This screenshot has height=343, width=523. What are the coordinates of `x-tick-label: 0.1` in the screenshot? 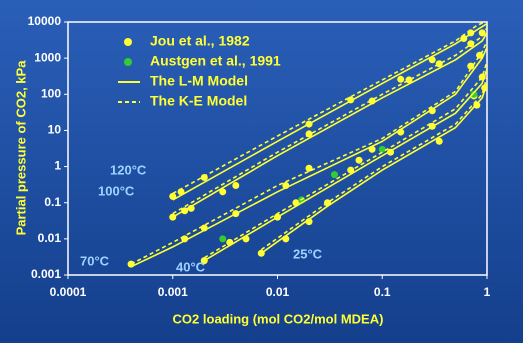 It's located at (382, 292).